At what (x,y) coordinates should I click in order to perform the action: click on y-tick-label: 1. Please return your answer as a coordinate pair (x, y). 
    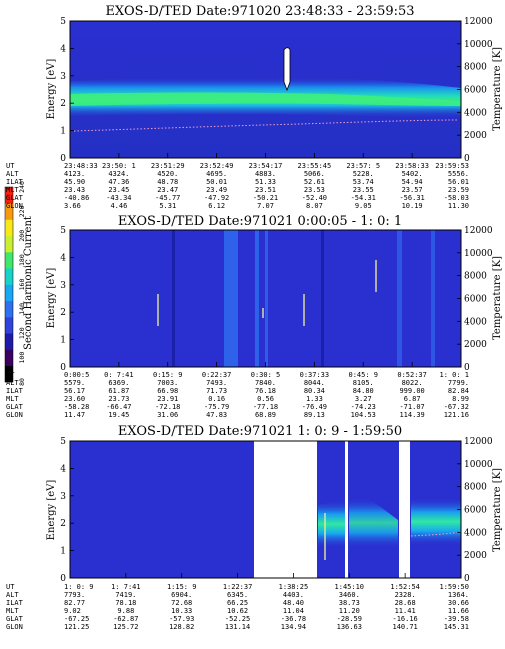
    Looking at the image, I should click on (63, 341).